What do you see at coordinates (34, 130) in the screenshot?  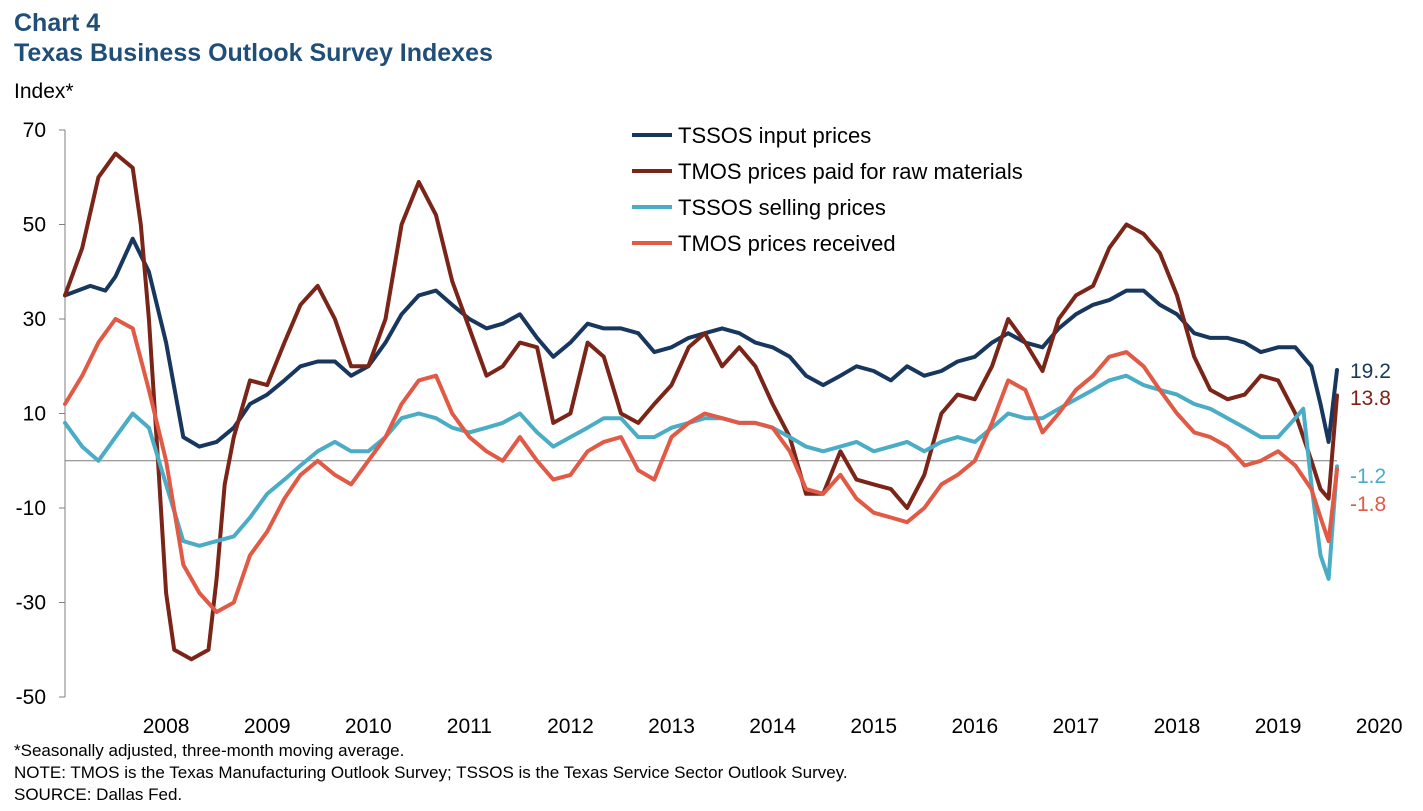 I see `y-tick-label: 70` at bounding box center [34, 130].